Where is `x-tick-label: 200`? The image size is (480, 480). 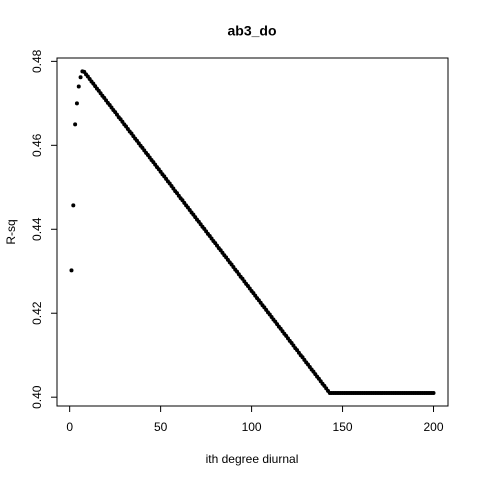 x-tick-label: 200 is located at coordinates (434, 427).